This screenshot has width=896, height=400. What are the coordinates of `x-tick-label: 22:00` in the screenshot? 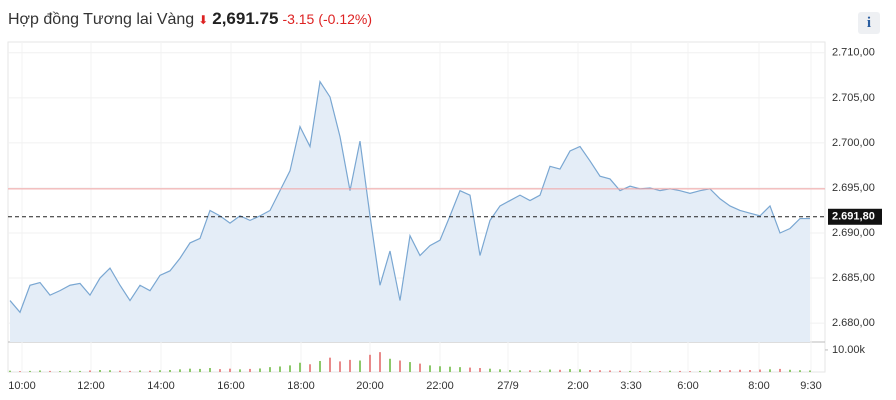 It's located at (440, 386).